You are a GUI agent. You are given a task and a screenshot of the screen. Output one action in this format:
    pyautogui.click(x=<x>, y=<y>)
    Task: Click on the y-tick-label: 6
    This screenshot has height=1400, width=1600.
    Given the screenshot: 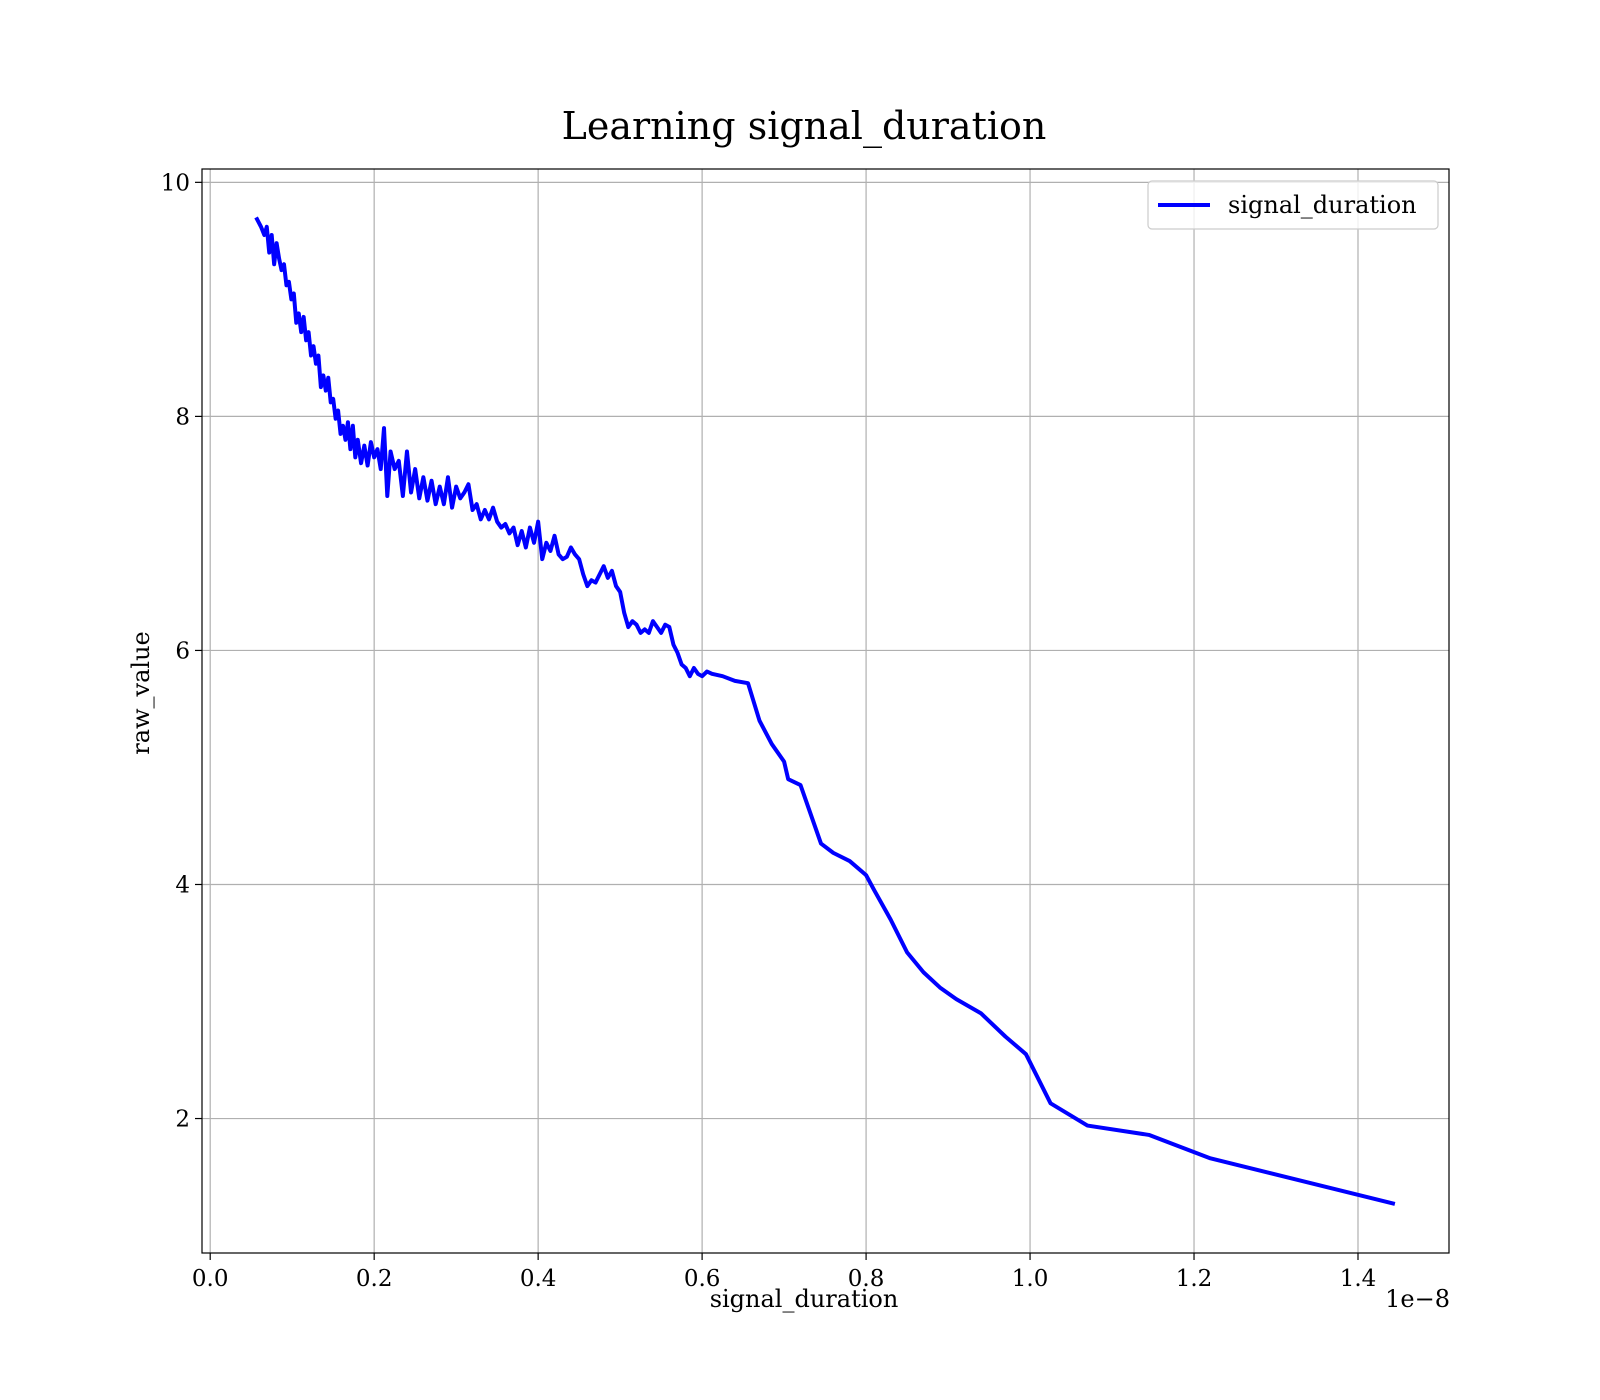 What is the action you would take?
    pyautogui.click(x=182, y=651)
    